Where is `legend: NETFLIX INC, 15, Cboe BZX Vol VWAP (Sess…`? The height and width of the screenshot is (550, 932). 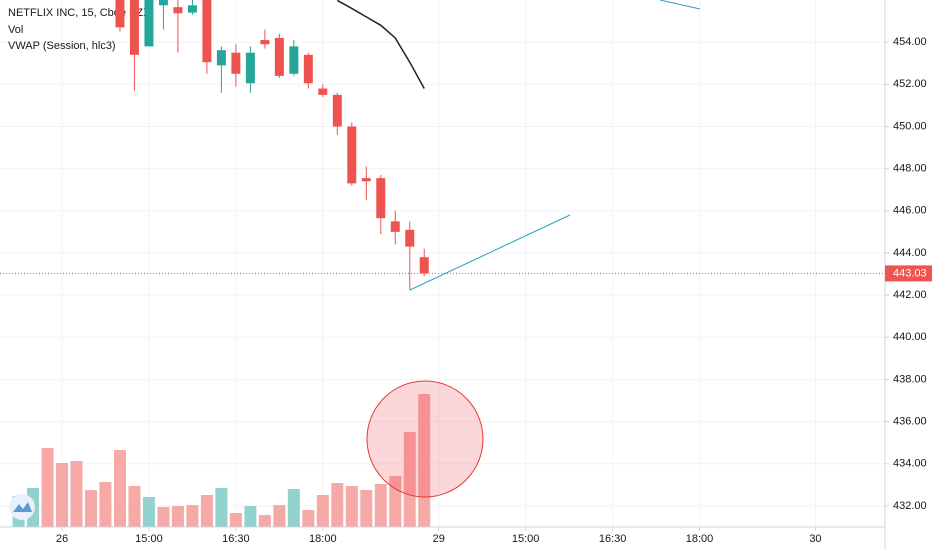
legend: NETFLIX INC, 15, Cboe BZX Vol VWAP (Sess… is located at coordinates (79, 29).